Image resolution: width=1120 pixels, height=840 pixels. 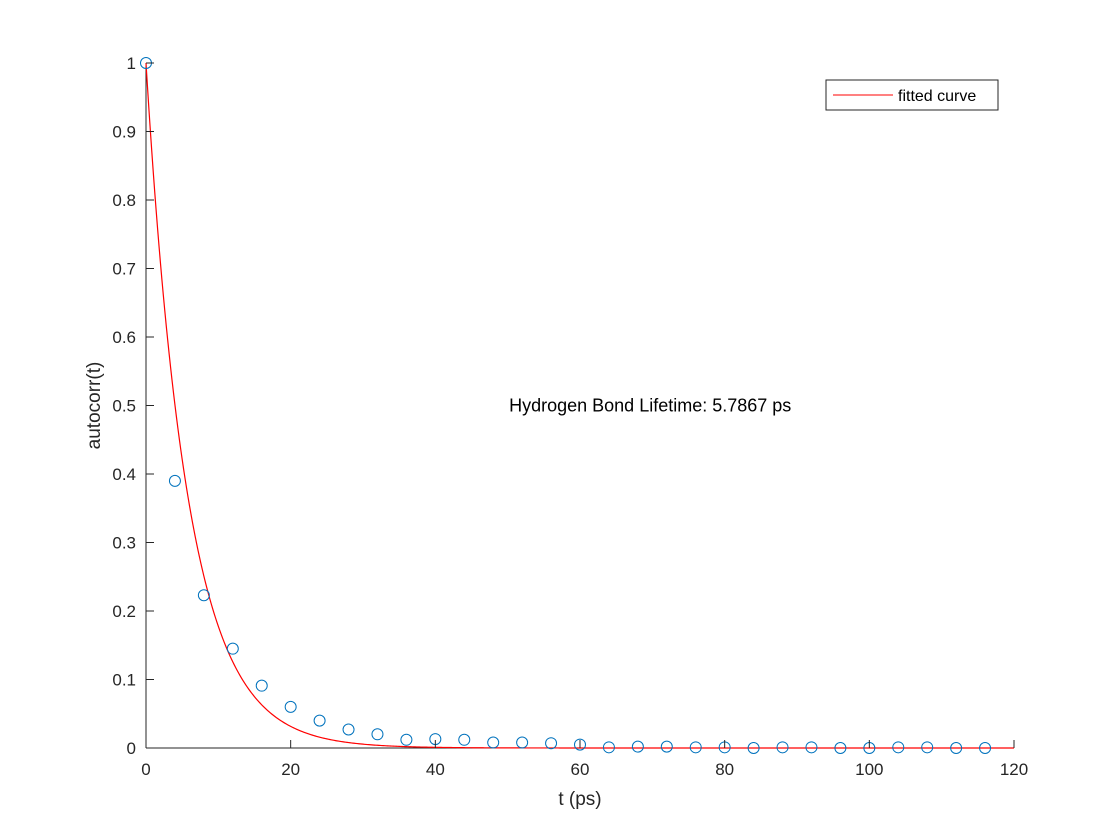 What do you see at coordinates (131, 63) in the screenshot?
I see `y-tick-label: 1` at bounding box center [131, 63].